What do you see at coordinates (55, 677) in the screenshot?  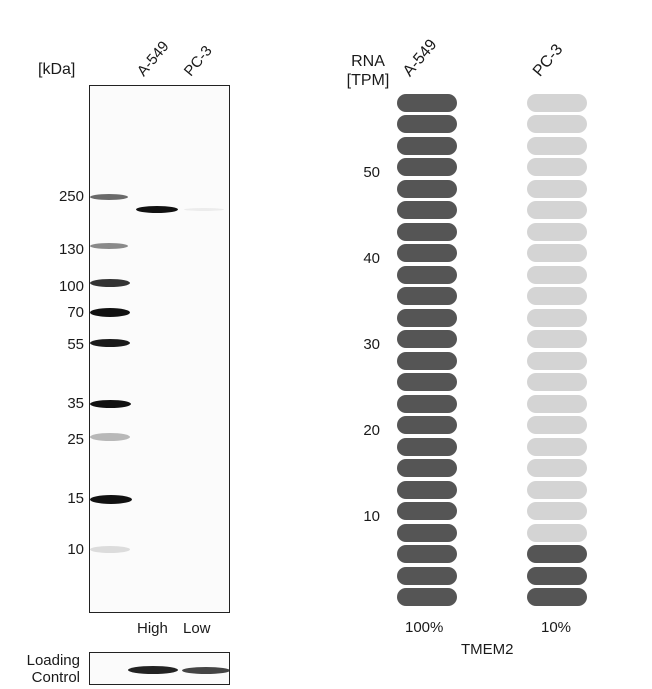 I see `loading-control-line2: Control` at bounding box center [55, 677].